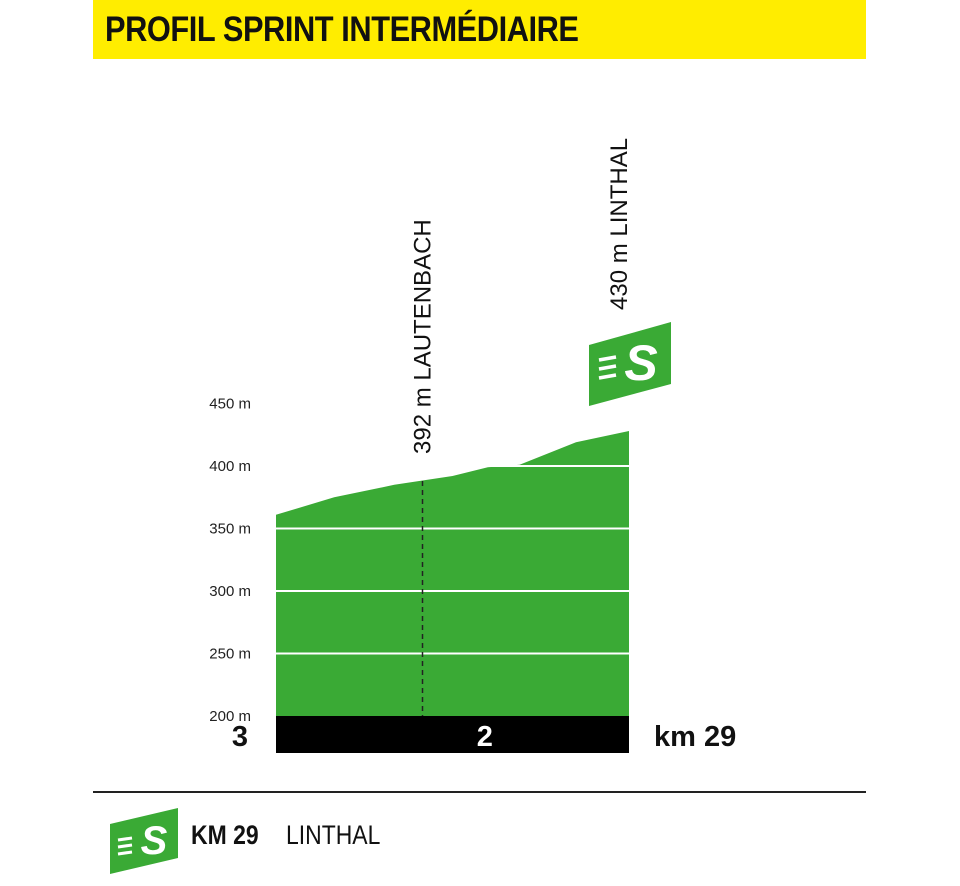  I want to click on y-tick-label: 400 m, so click(230, 466).